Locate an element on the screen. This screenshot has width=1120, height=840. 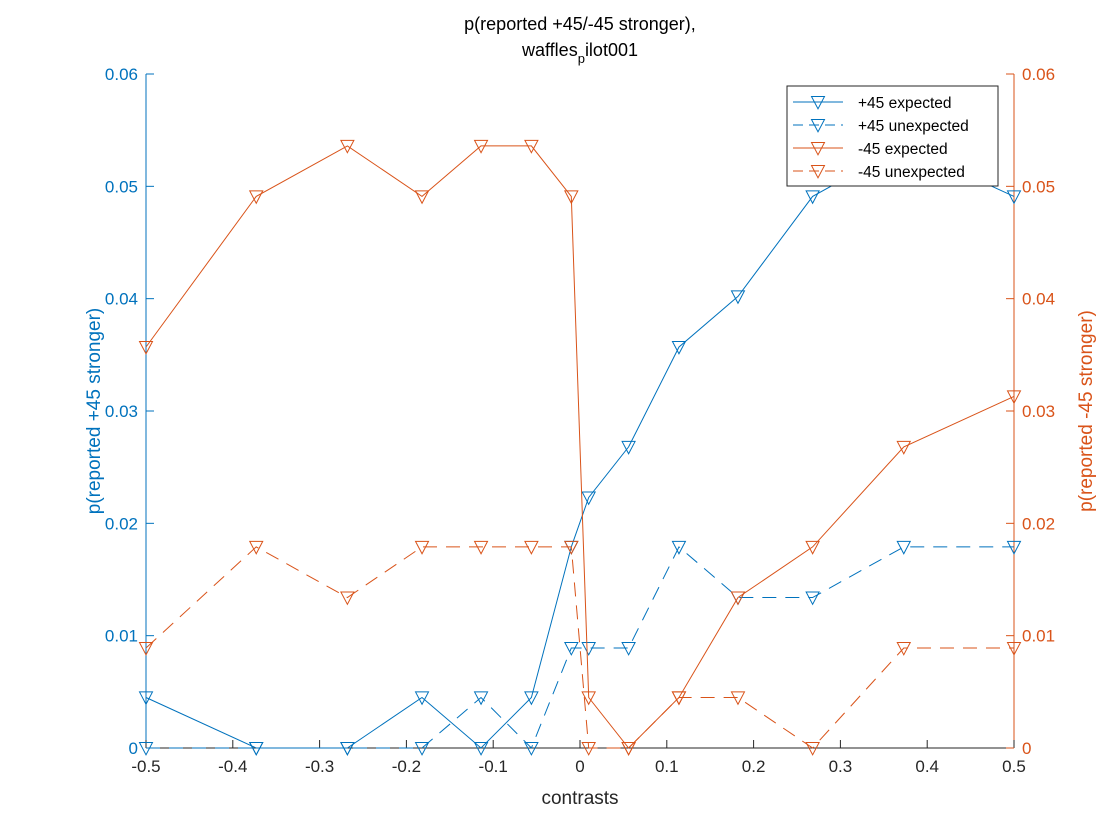
x-tick-label: -0.3 is located at coordinates (319, 766).